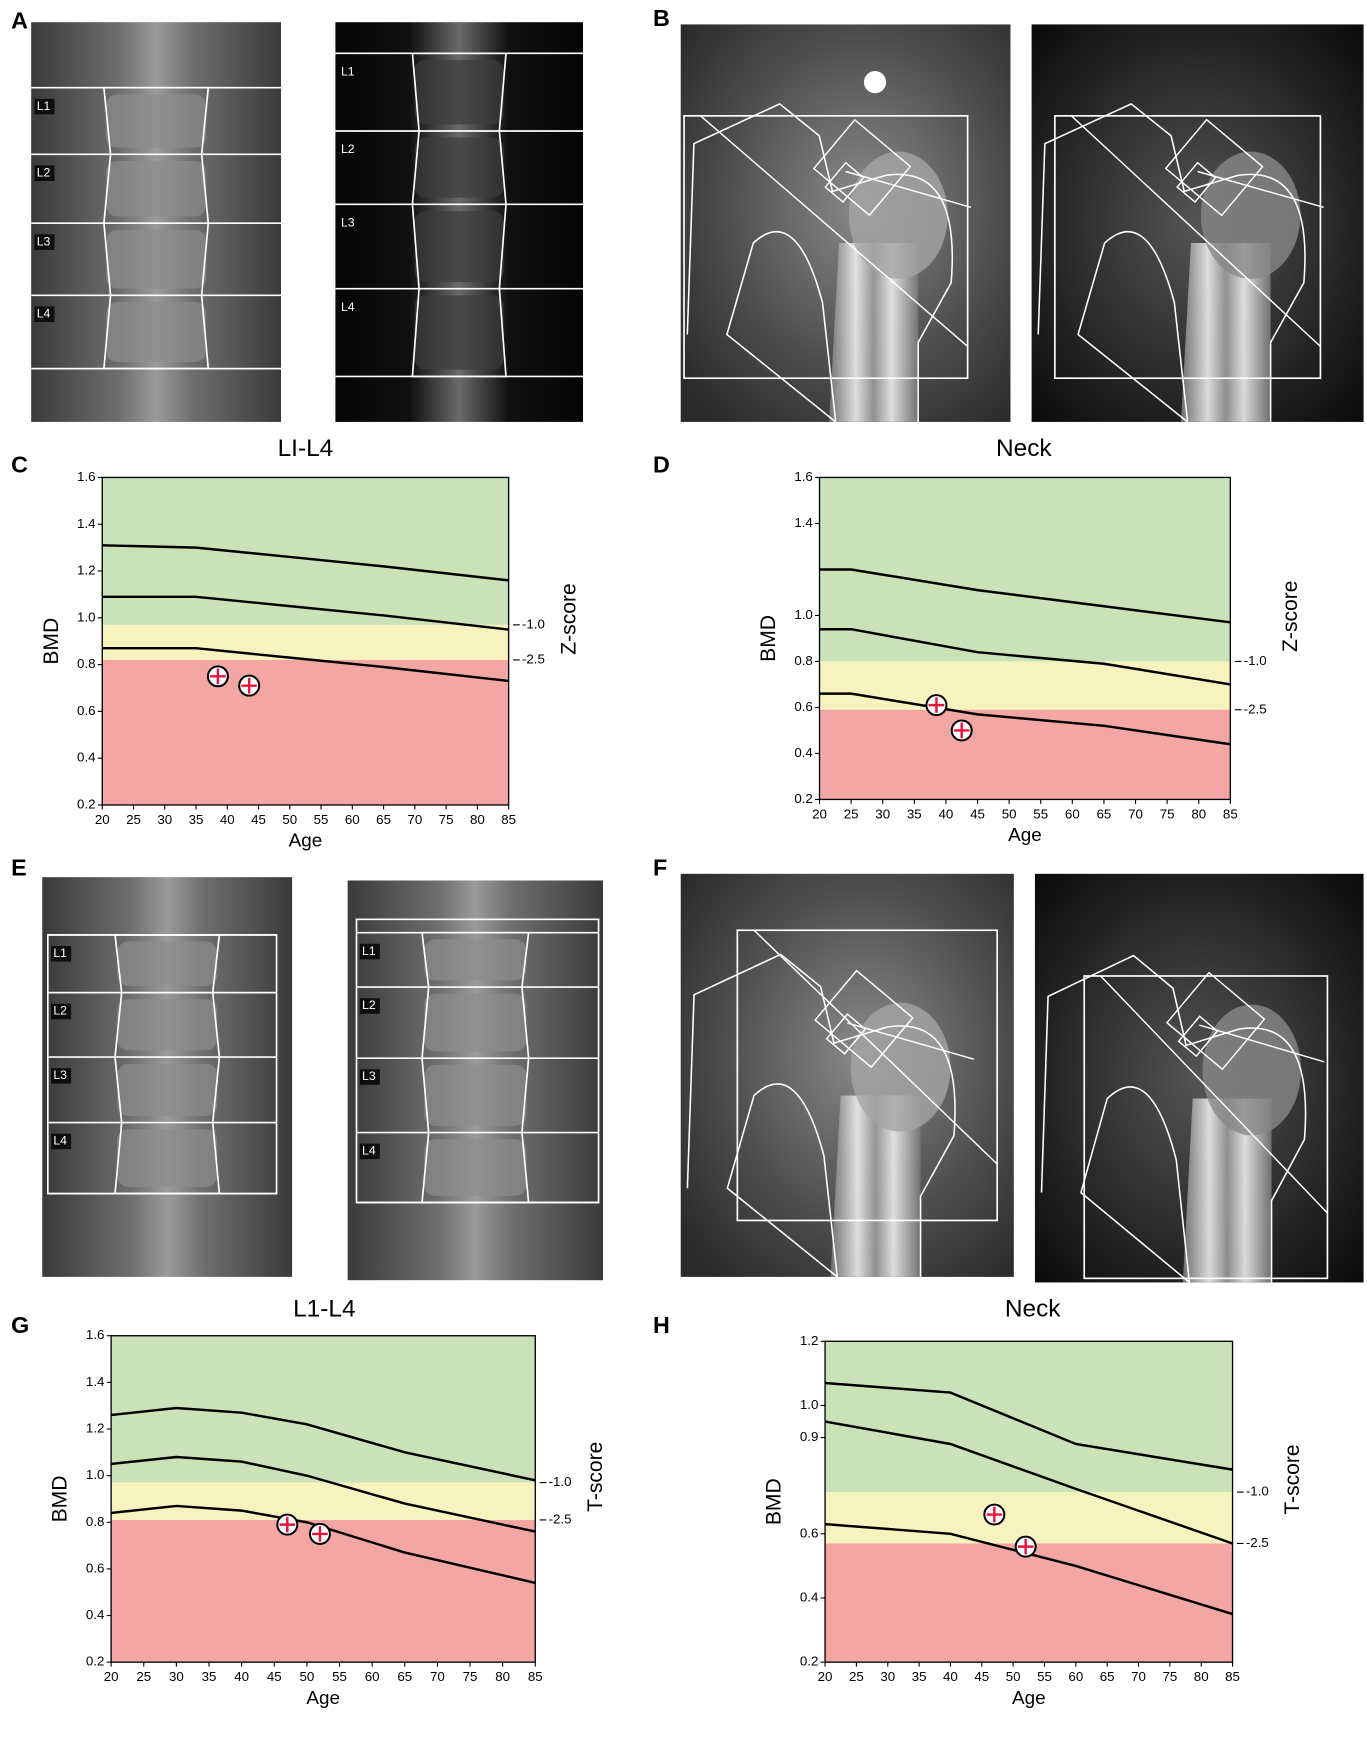  Describe the element at coordinates (348, 307) in the screenshot. I see `level-tag: L4` at that location.